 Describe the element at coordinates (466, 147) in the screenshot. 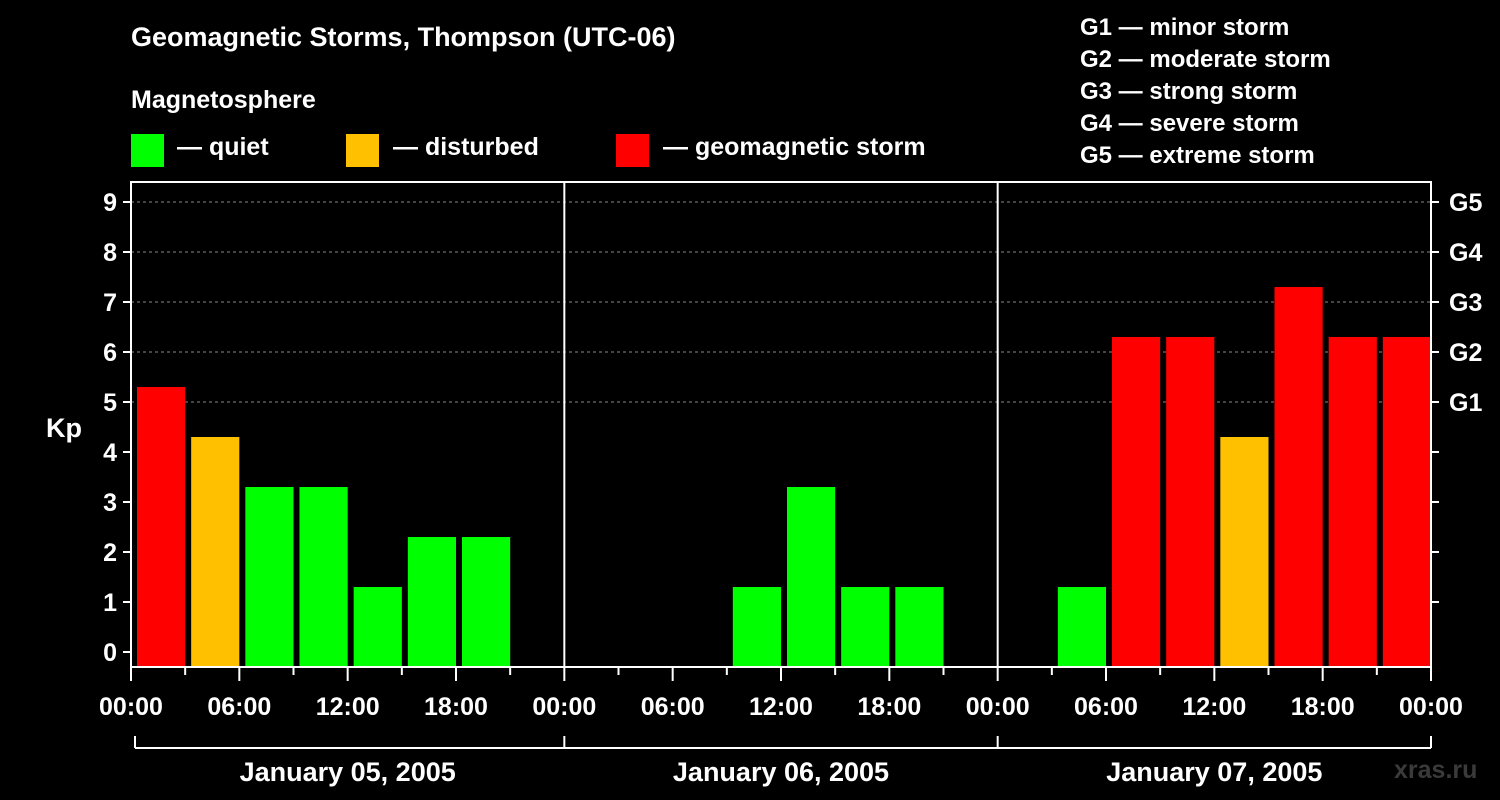

I see `legend-label-disturbed: — disturbed` at that location.